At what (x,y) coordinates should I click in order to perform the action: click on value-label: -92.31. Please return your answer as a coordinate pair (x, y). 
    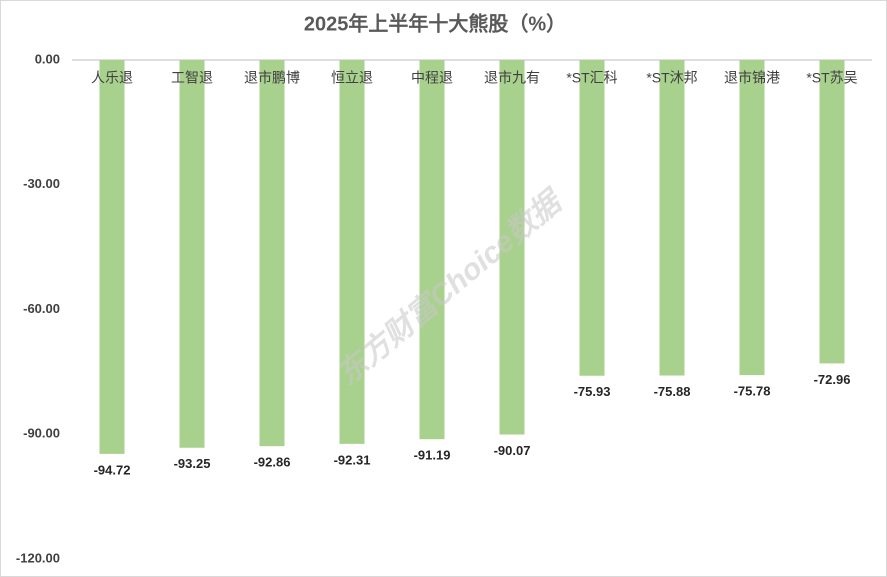
    Looking at the image, I should click on (352, 459).